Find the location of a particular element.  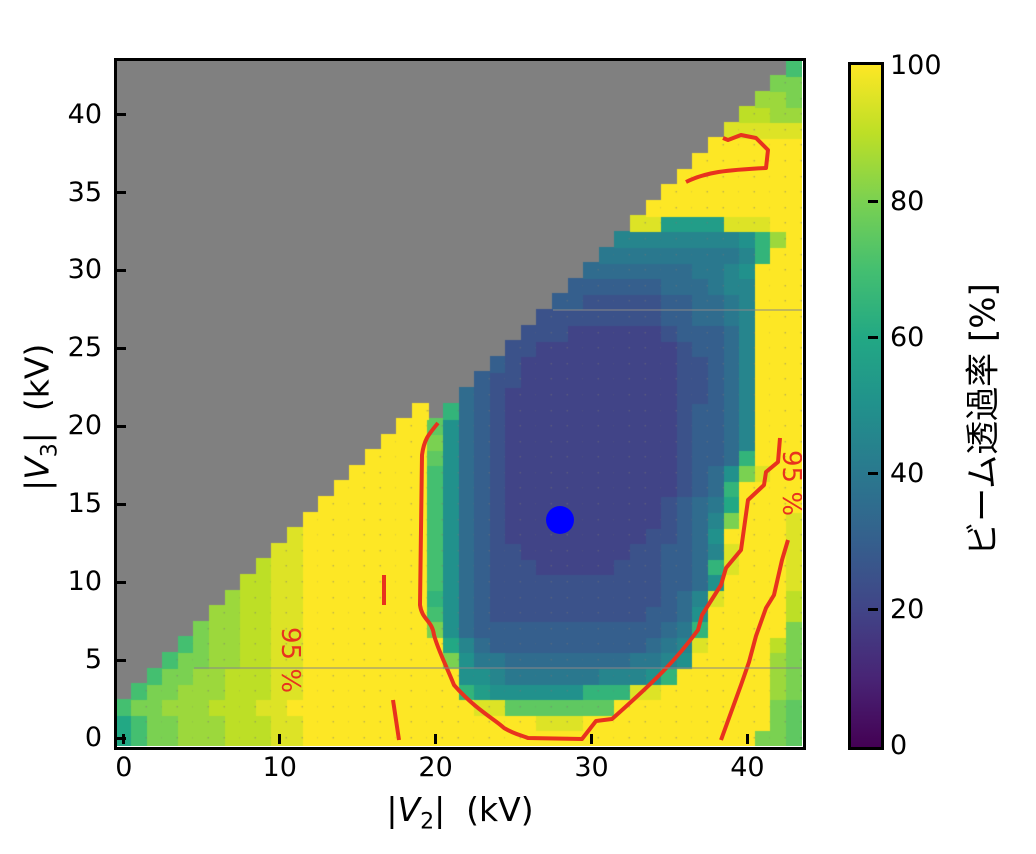

y-tick-label: 35 is located at coordinates (84, 192).